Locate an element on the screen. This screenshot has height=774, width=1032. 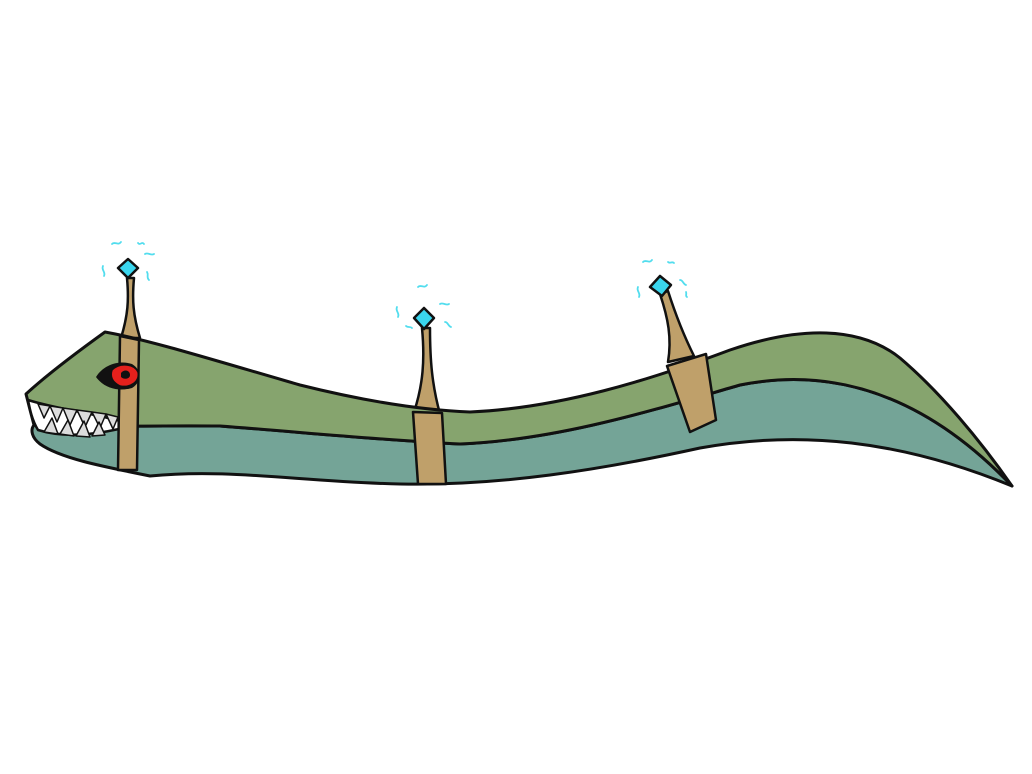
crystal-middle is located at coordinates (424, 318).